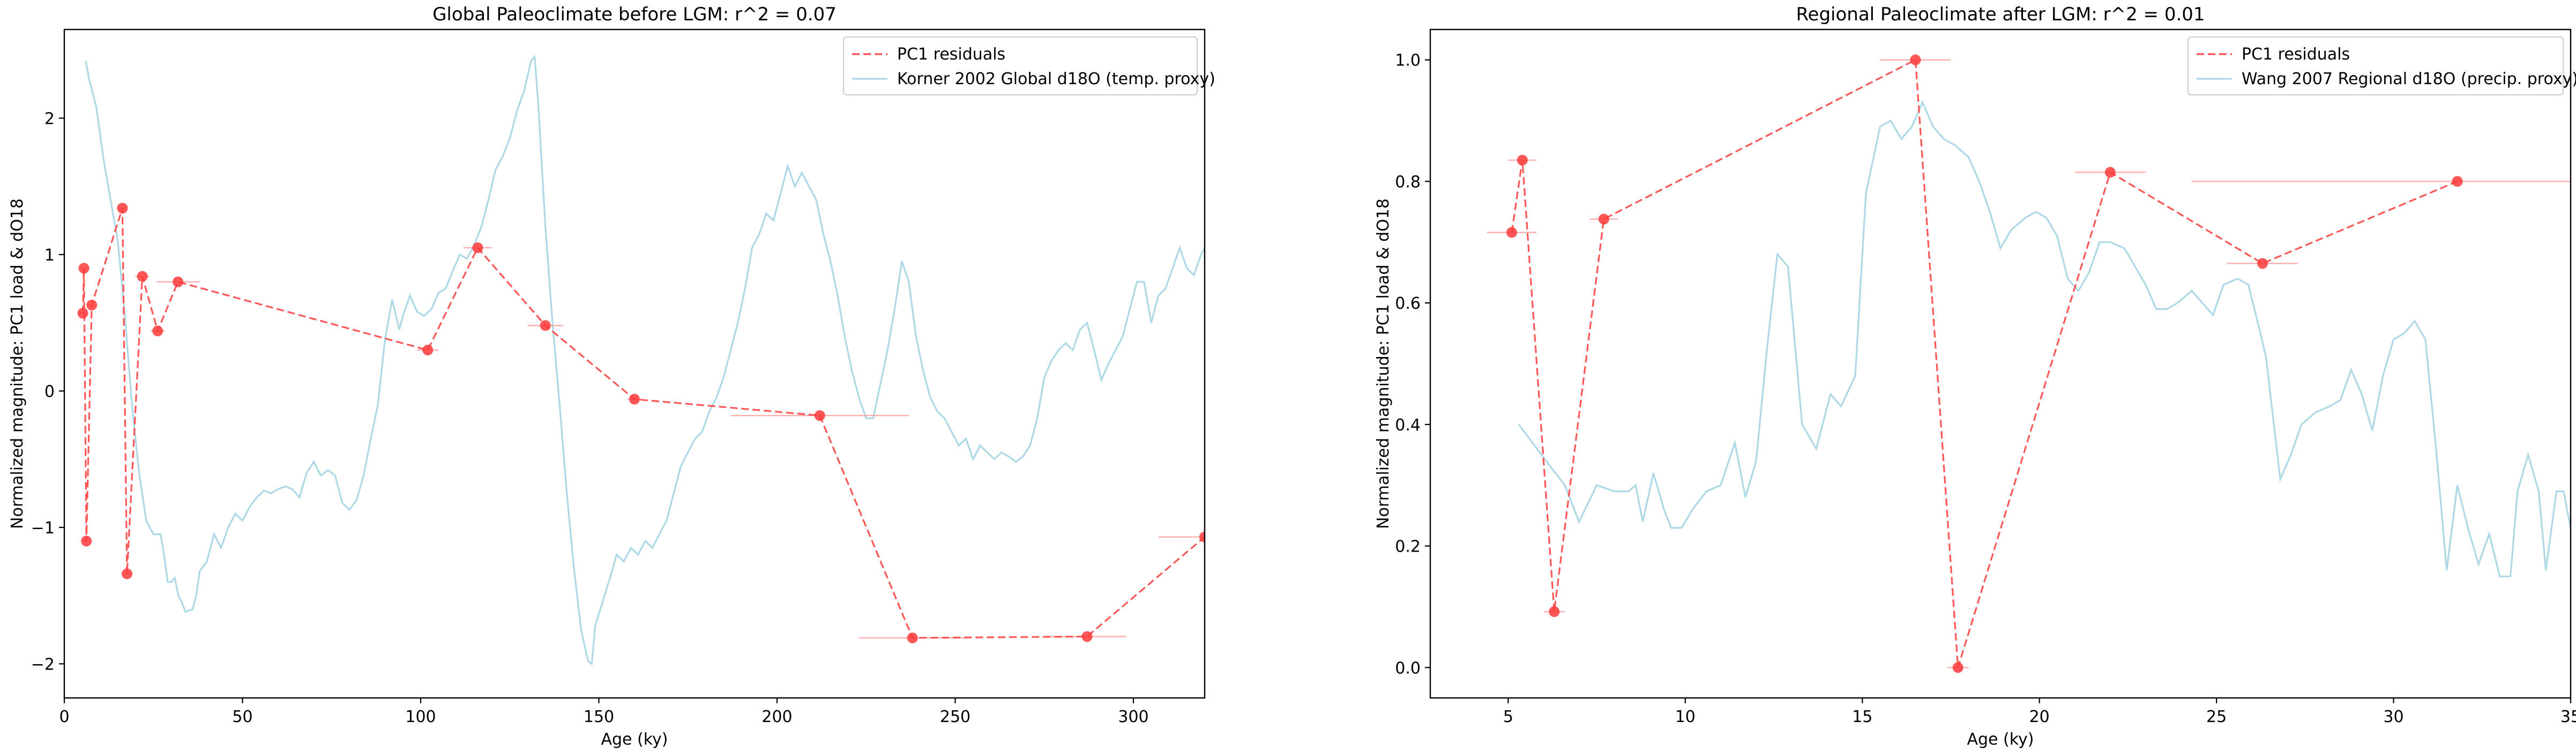 Image resolution: width=2576 pixels, height=751 pixels. I want to click on x-tick-label: 30, so click(2393, 717).